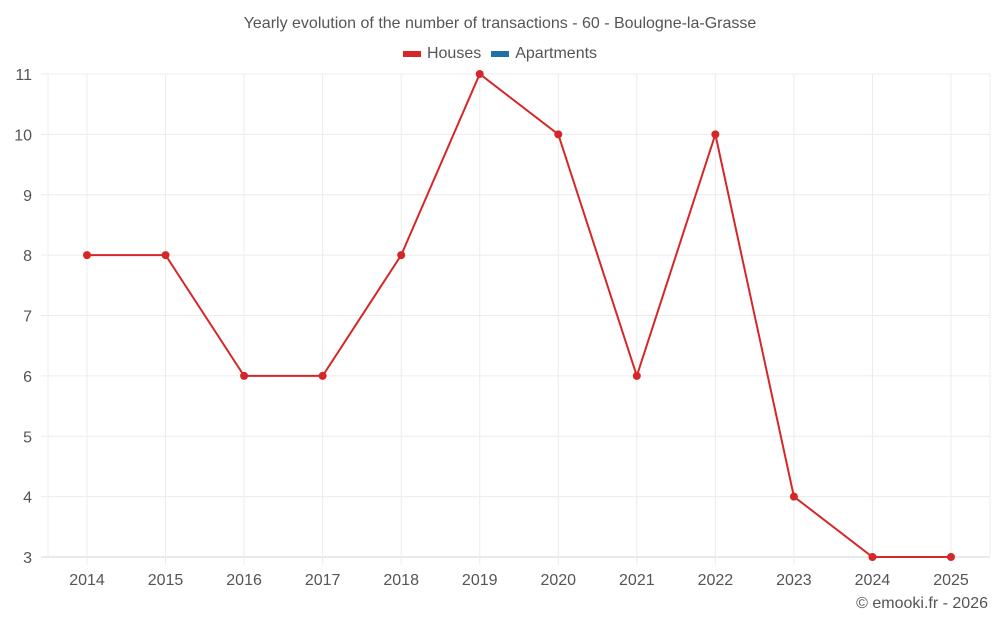 The width and height of the screenshot is (1000, 625). What do you see at coordinates (27, 377) in the screenshot?
I see `y-tick-label: 6` at bounding box center [27, 377].